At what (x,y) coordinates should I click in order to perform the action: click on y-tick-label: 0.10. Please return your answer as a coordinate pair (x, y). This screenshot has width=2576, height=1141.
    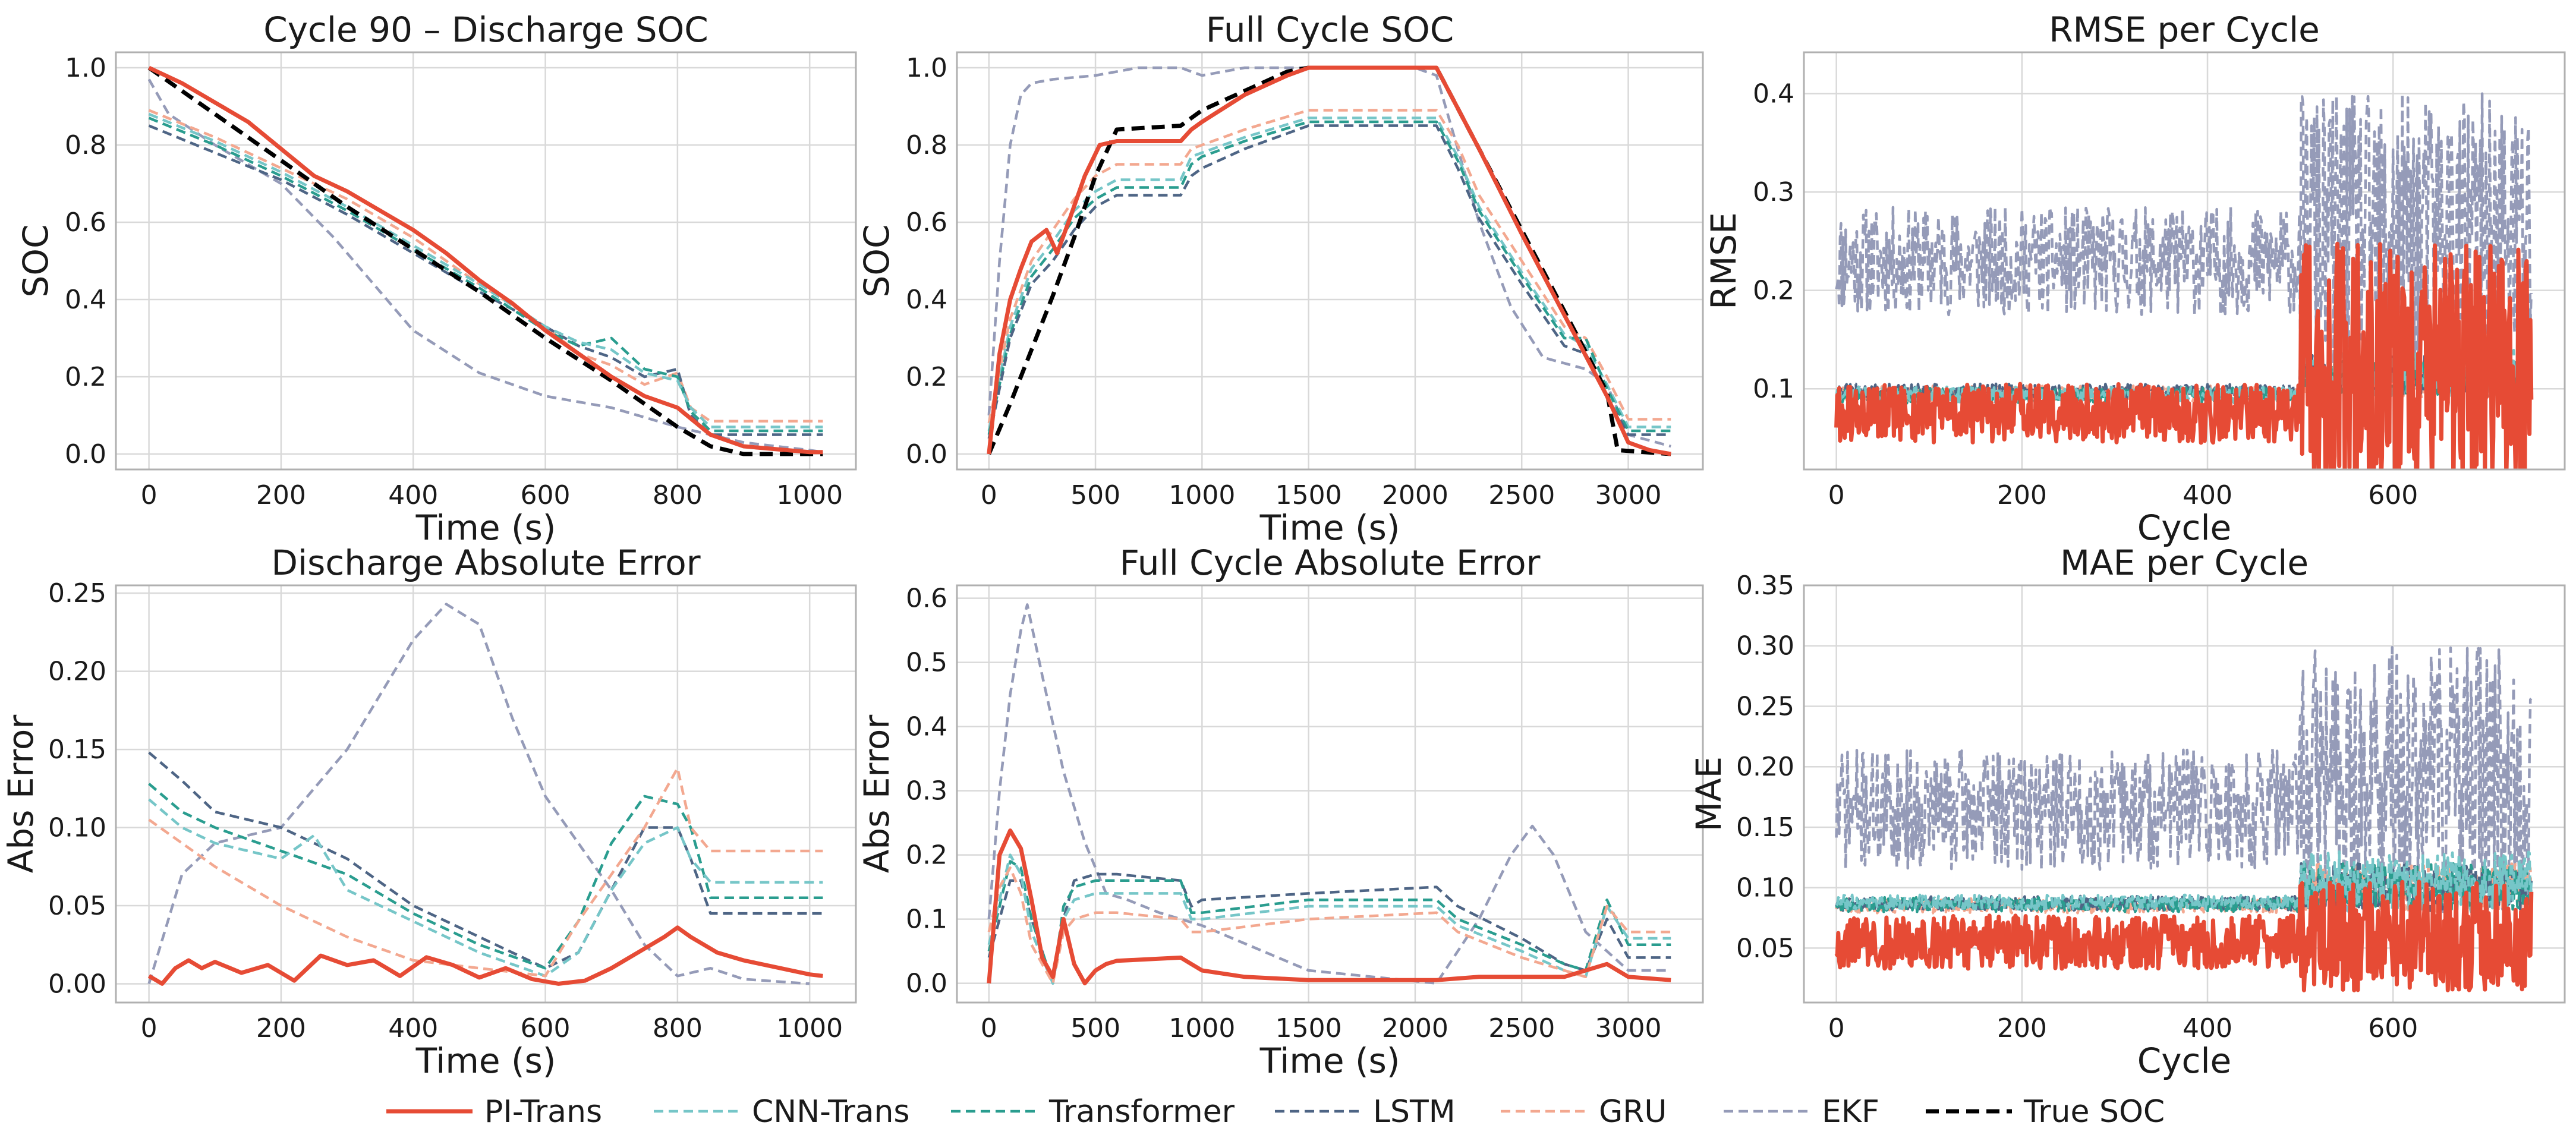
    Looking at the image, I should click on (77, 828).